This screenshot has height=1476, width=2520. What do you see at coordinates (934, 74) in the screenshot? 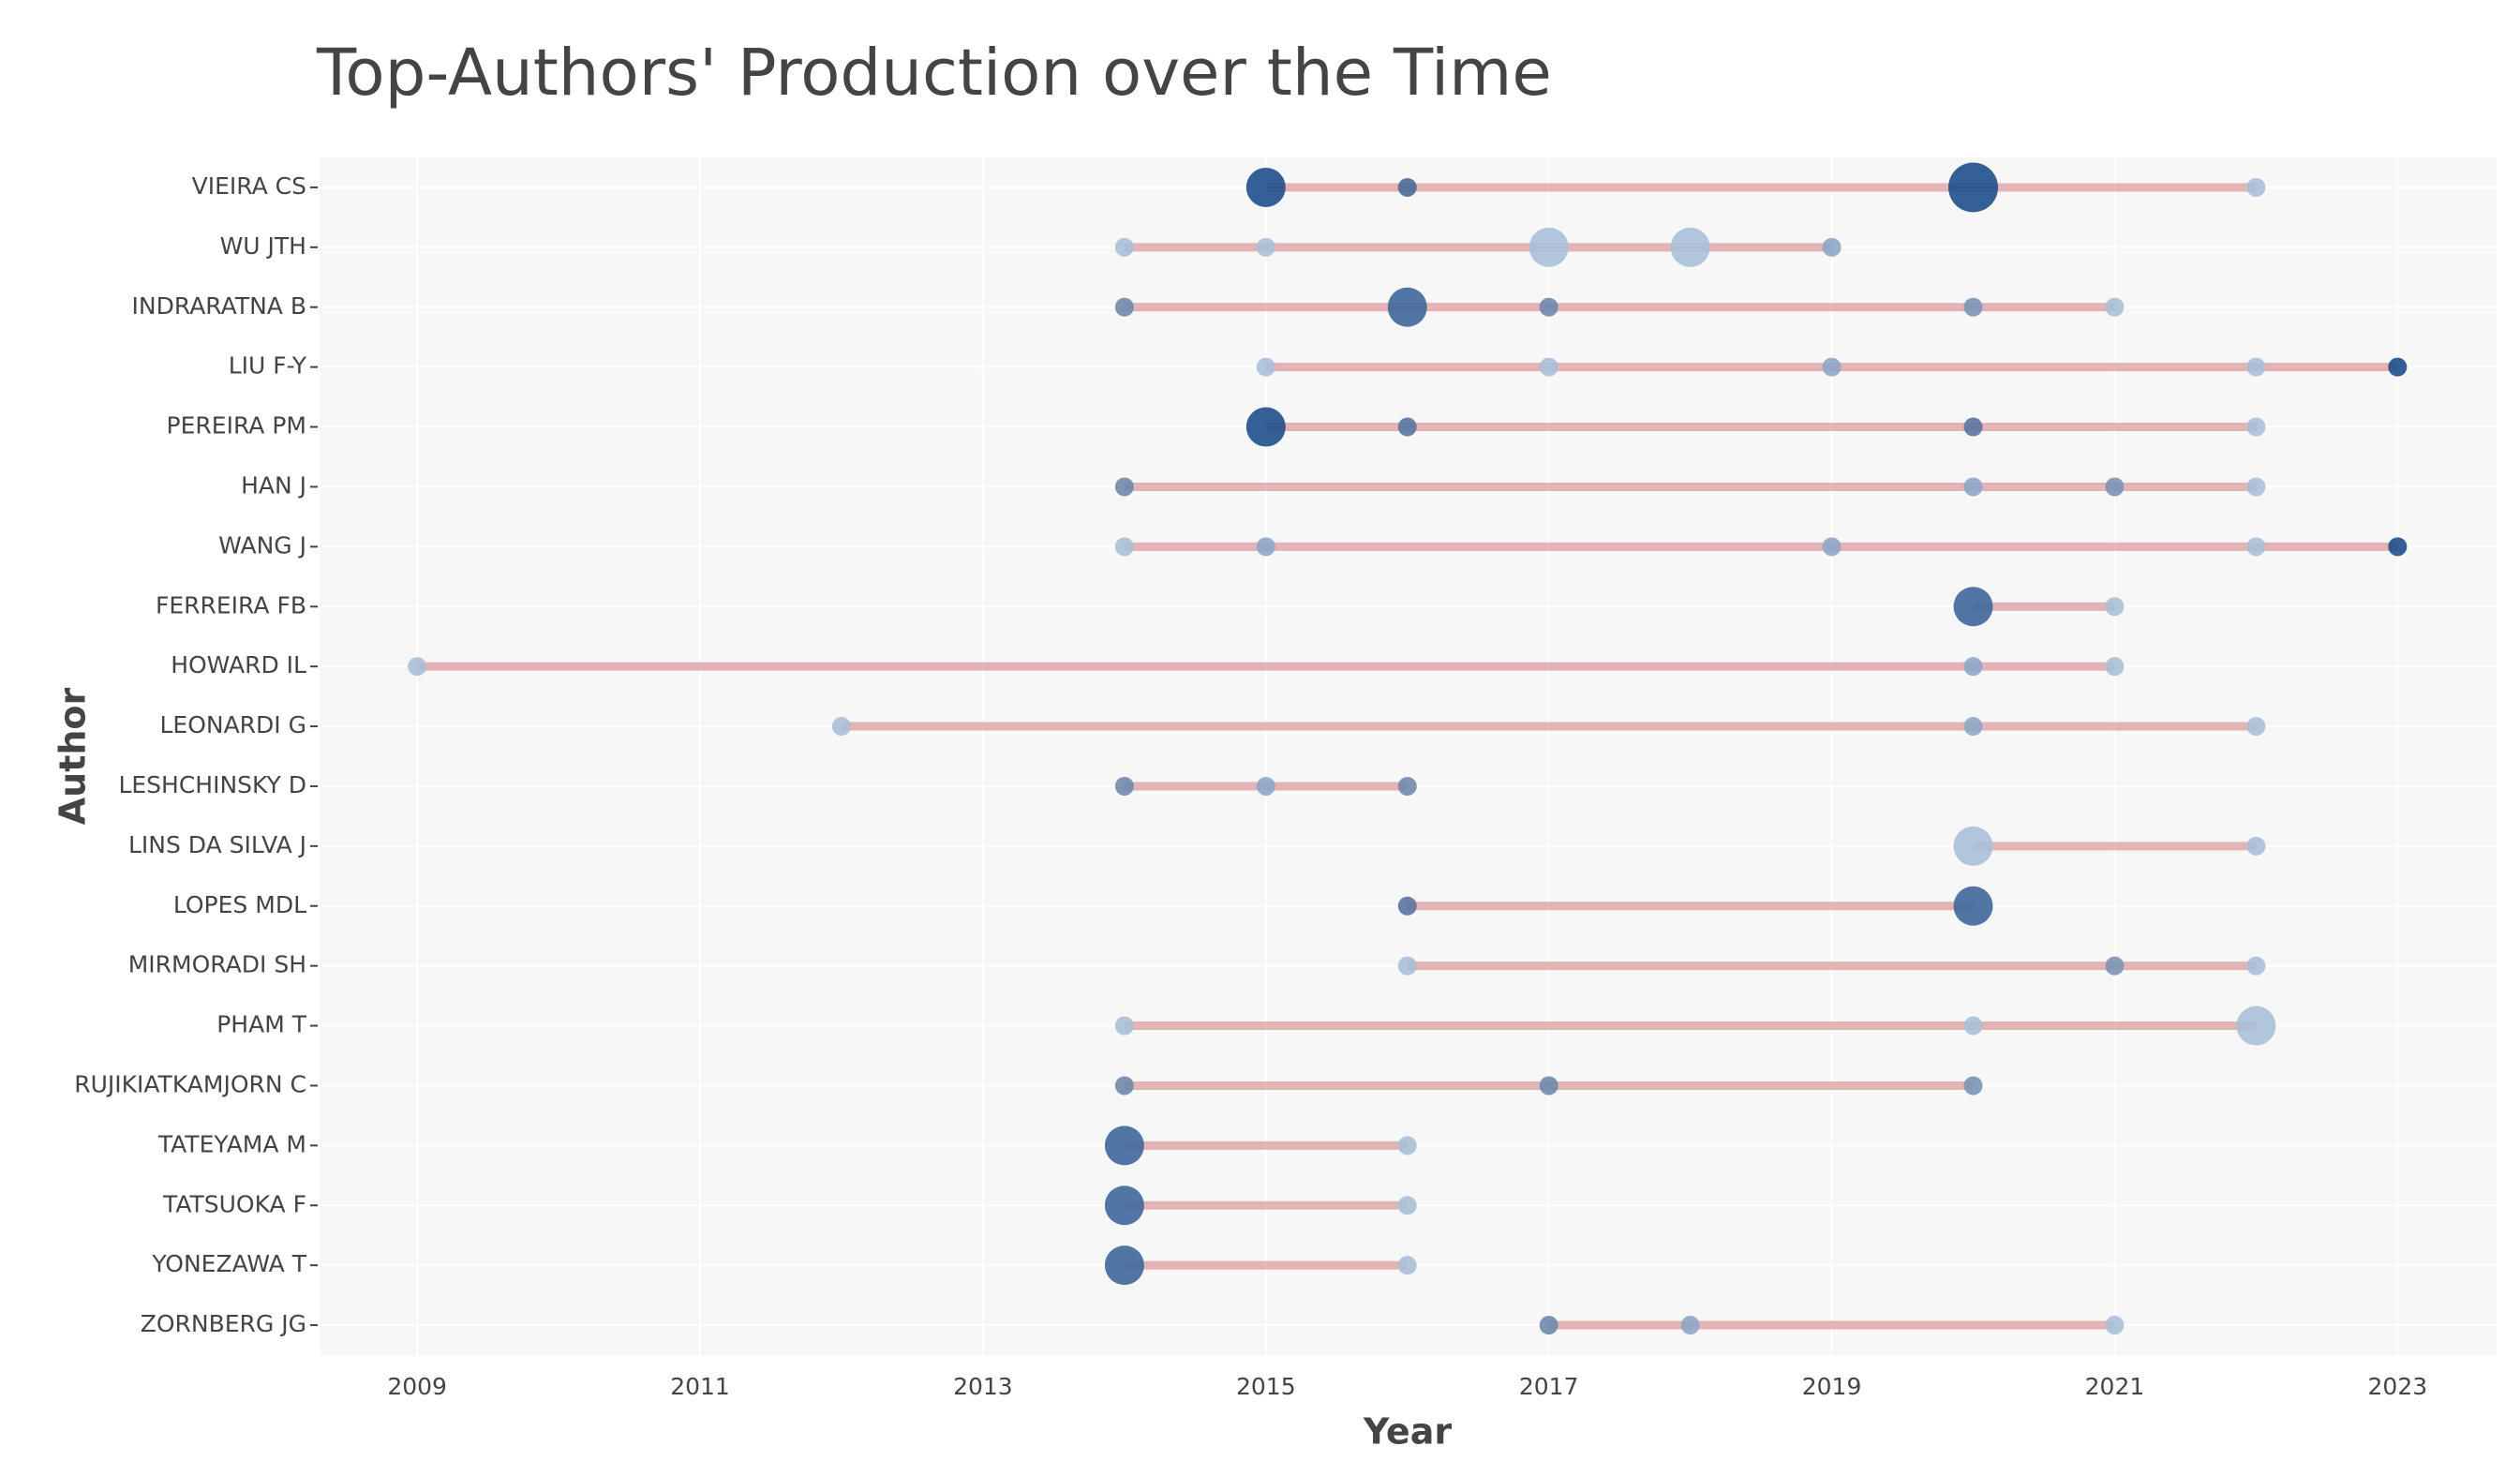
I see `chart-title: Top-Authors' Production over the Time` at bounding box center [934, 74].